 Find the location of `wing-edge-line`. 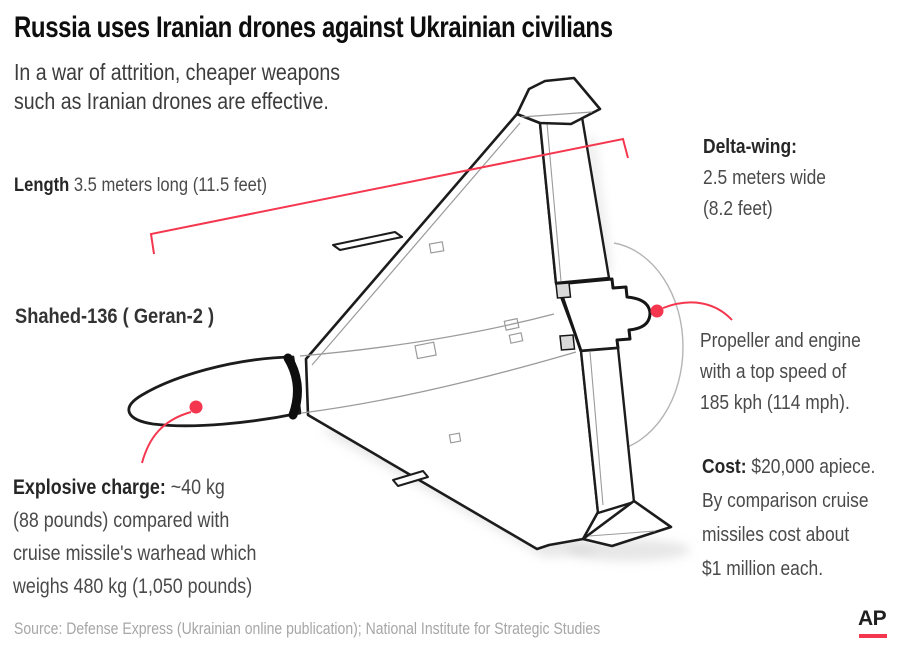

wing-edge-line is located at coordinates (416, 244).